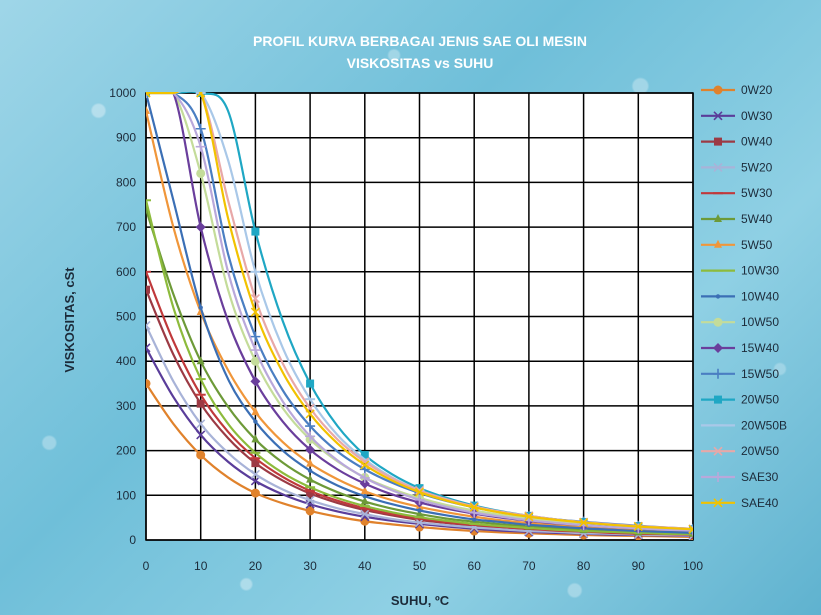  I want to click on legend-item: 15W40, so click(740, 348).